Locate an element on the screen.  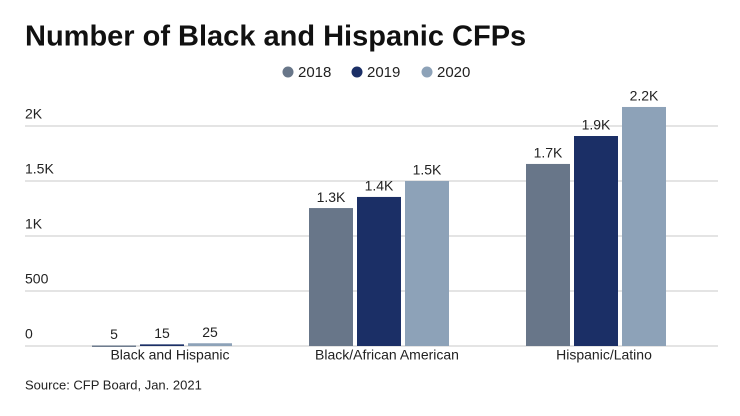
y-tick-label: 0 is located at coordinates (29, 334).